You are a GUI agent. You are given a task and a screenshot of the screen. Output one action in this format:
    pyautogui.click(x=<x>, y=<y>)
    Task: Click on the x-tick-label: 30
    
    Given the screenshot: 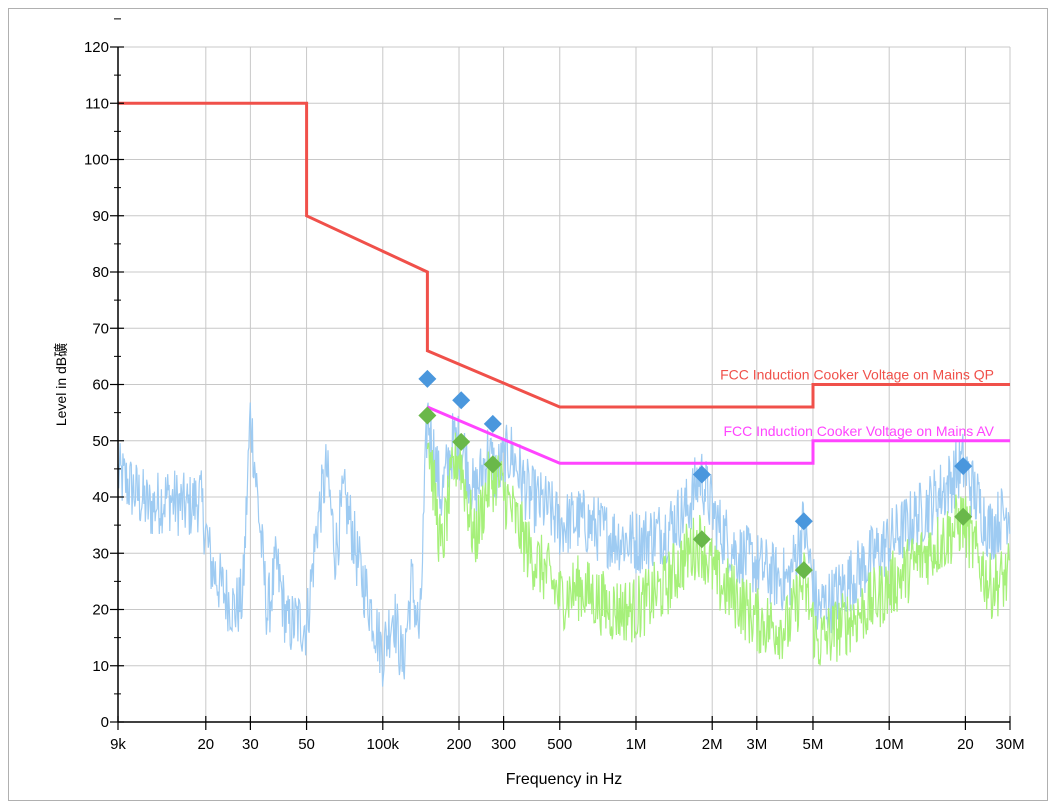 What is the action you would take?
    pyautogui.click(x=250, y=744)
    